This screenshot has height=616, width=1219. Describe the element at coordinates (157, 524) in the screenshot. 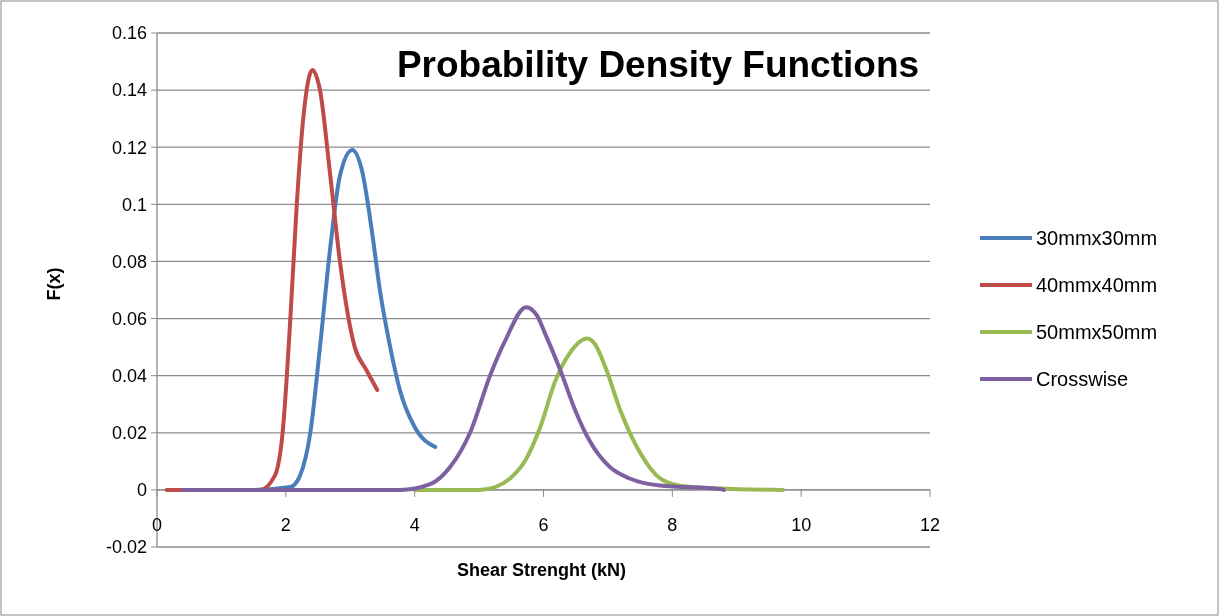

I see `x-tick-label: 0` at that location.